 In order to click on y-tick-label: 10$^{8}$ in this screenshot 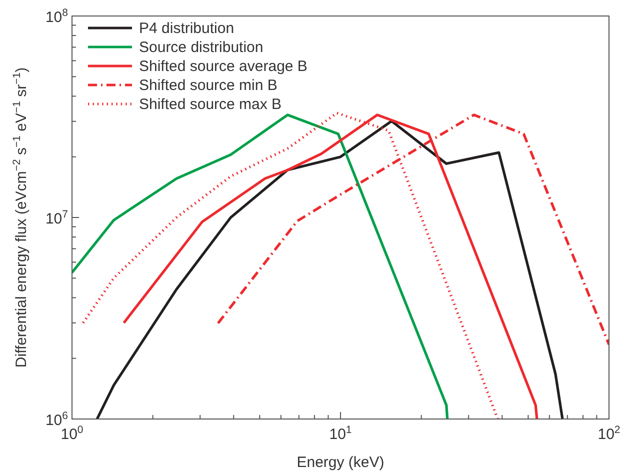, I will do `click(56, 16)`.